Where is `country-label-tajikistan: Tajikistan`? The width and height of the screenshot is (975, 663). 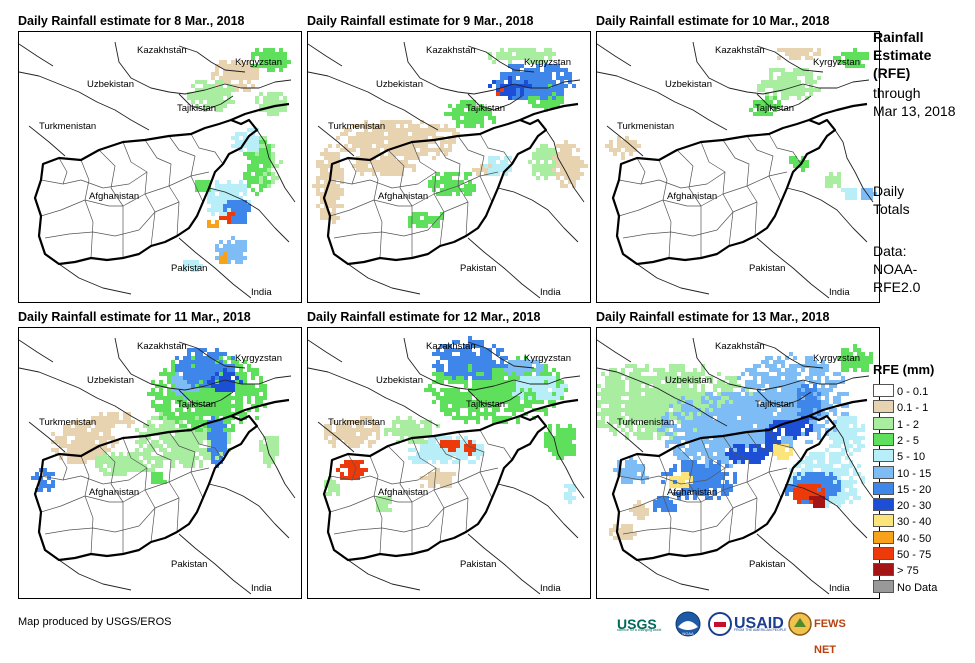 country-label-tajikistan: Tajikistan is located at coordinates (774, 109).